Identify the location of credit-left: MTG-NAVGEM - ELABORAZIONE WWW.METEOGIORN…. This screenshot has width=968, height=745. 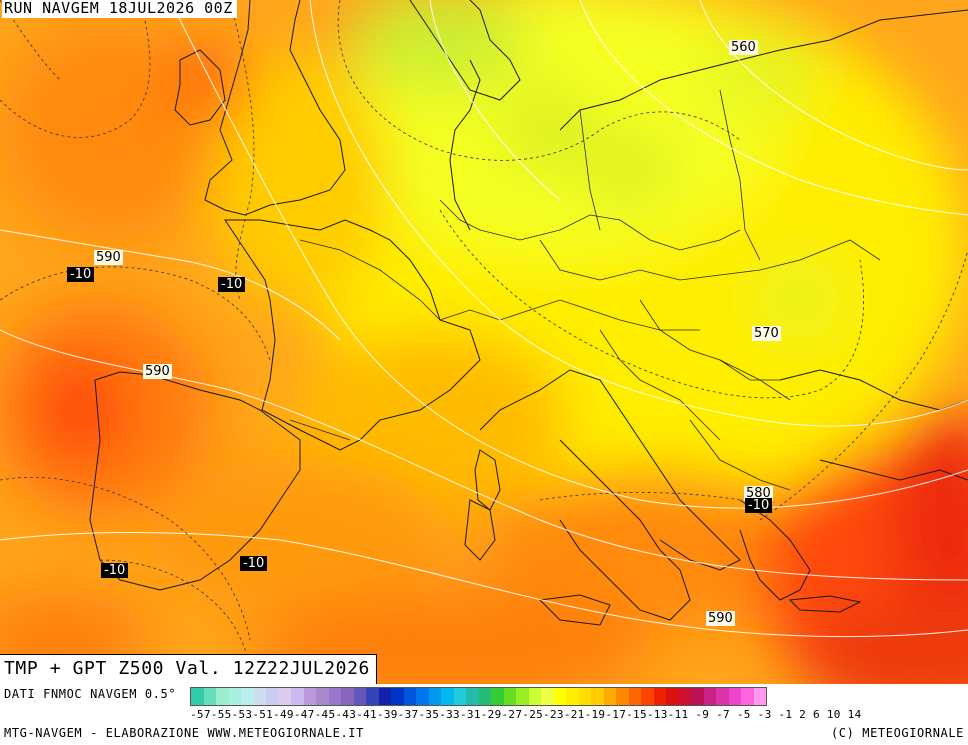
(184, 733).